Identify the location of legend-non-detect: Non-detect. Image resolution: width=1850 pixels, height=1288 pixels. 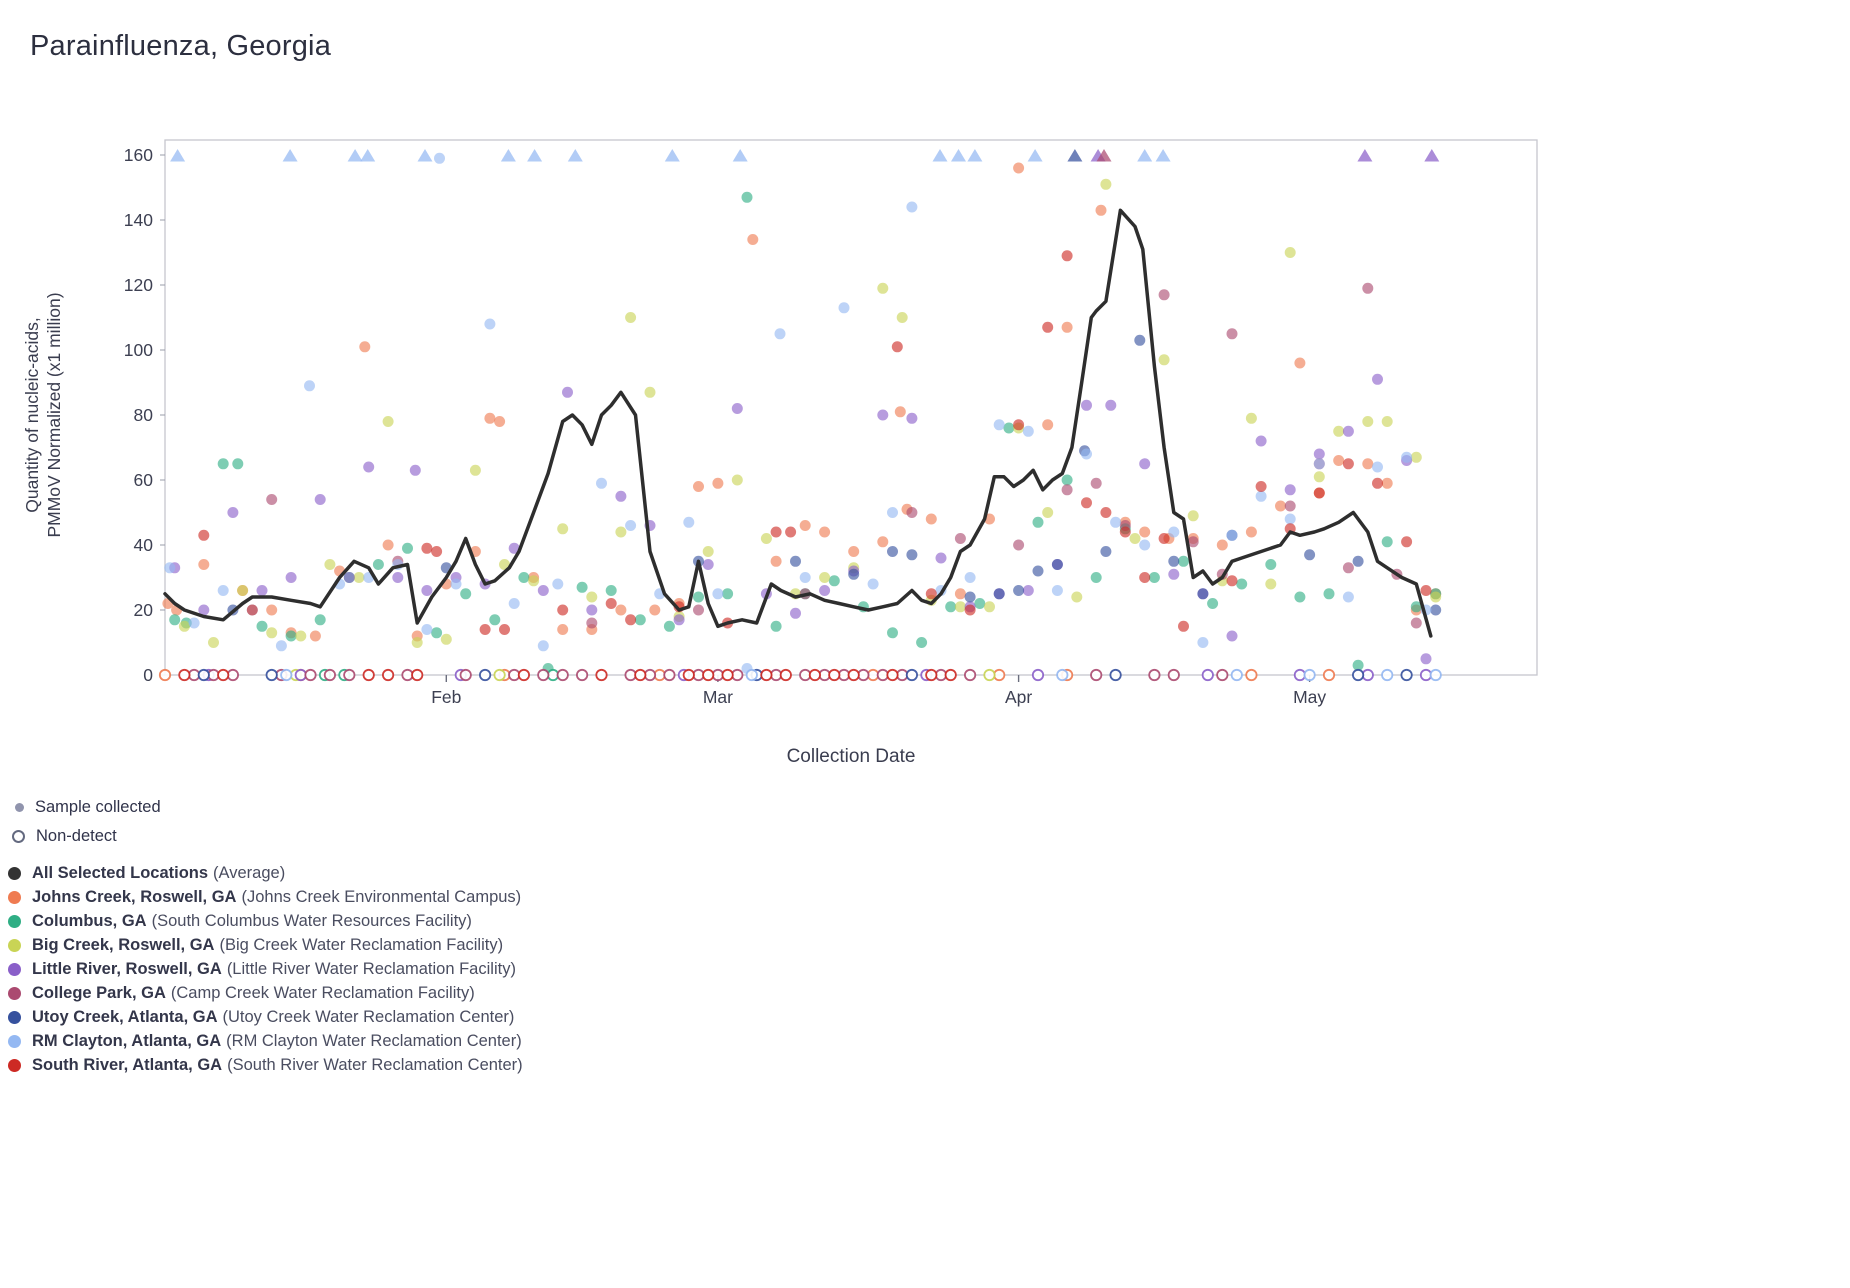
(388, 836).